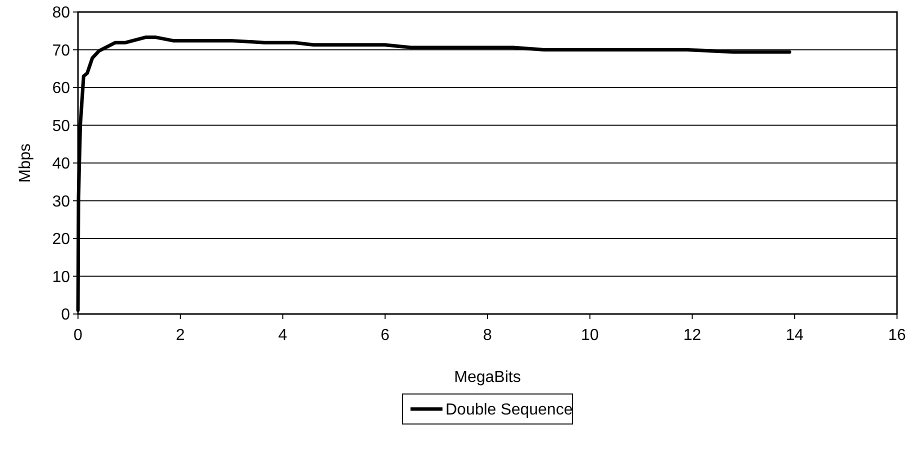 This screenshot has width=912, height=450. What do you see at coordinates (61, 126) in the screenshot?
I see `y-tick-label: 50` at bounding box center [61, 126].